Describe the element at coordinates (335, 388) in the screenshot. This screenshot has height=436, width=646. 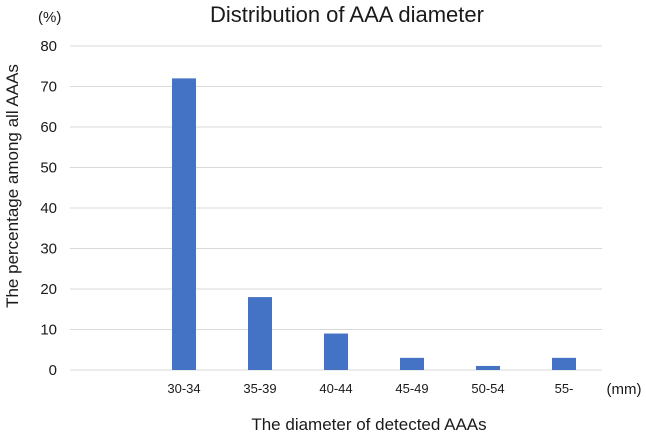
I see `x-tick-label-40-44: 40-44` at that location.